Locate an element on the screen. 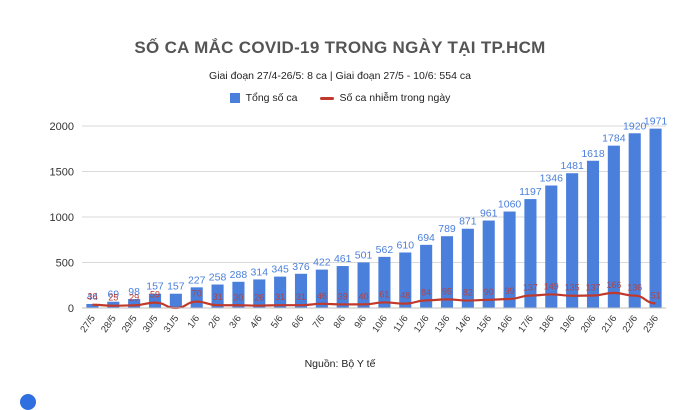 Image resolution: width=680 pixels, height=410 pixels. line-data-label: 90 is located at coordinates (489, 292).